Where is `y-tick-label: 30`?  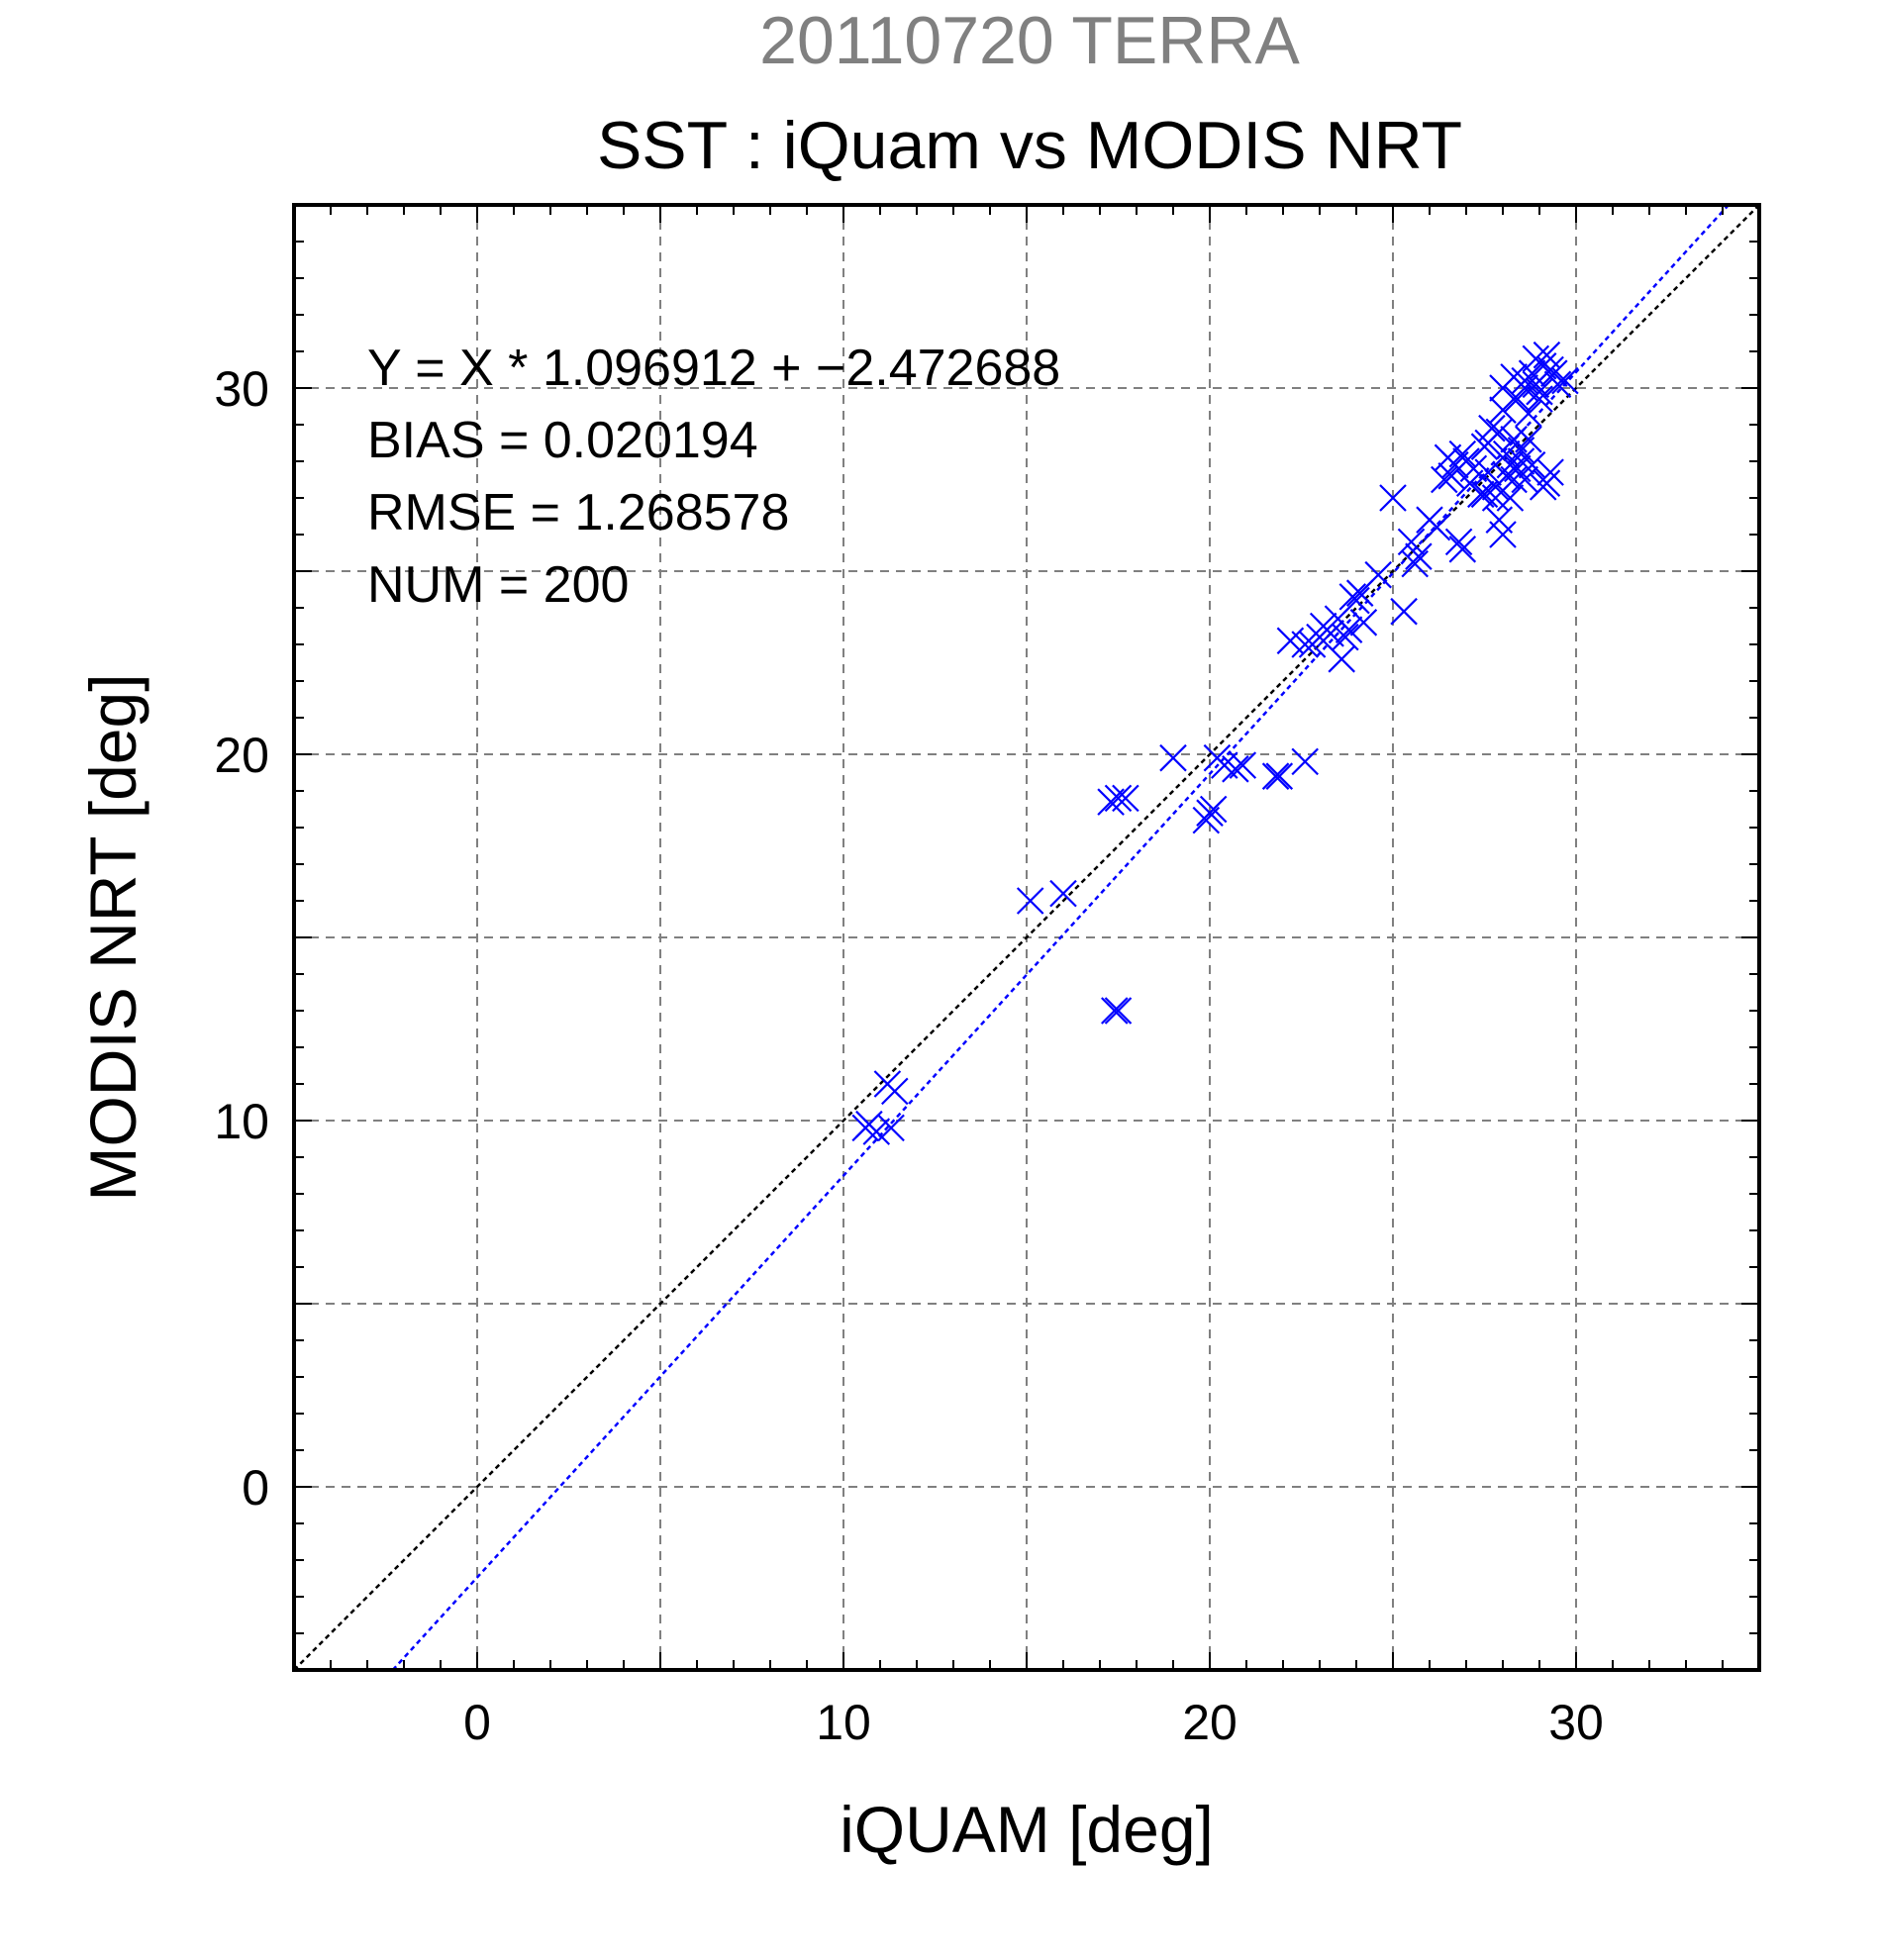 y-tick-label: 30 is located at coordinates (242, 389).